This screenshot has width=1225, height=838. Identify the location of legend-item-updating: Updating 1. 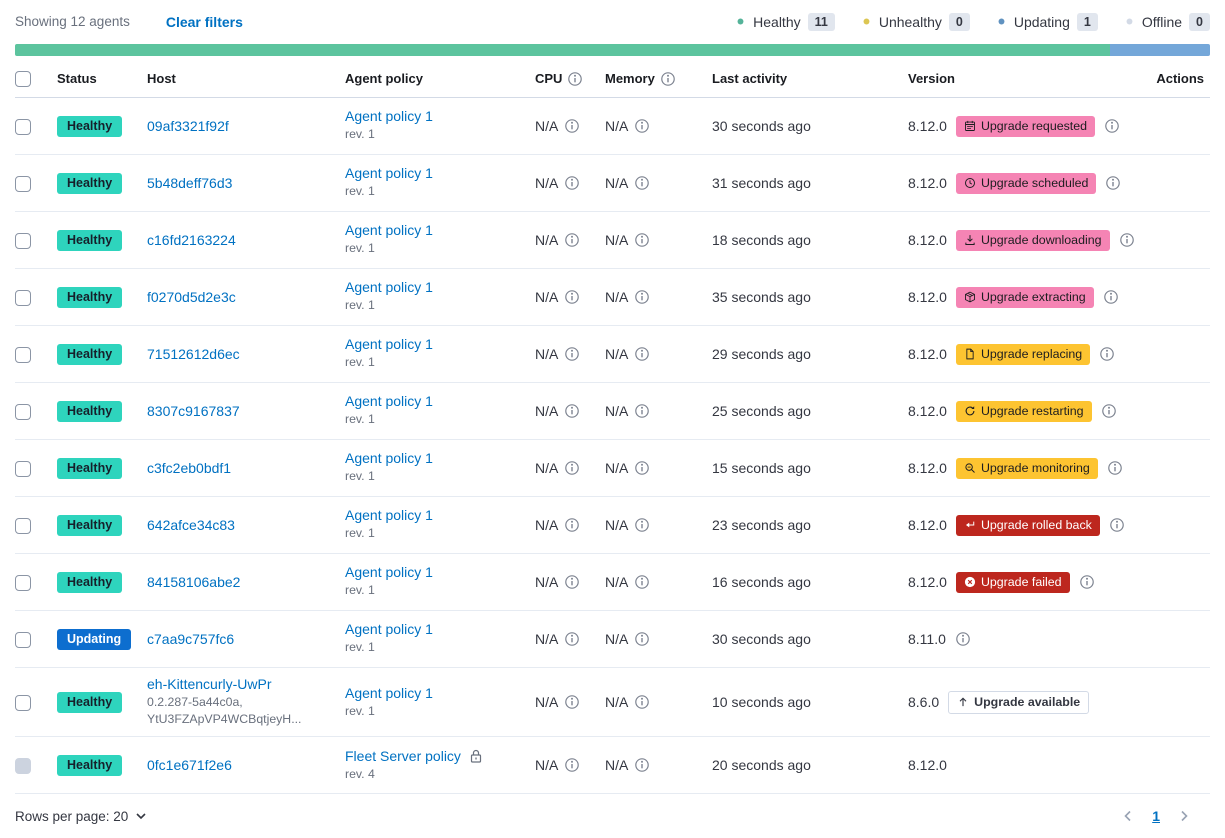
(1047, 21).